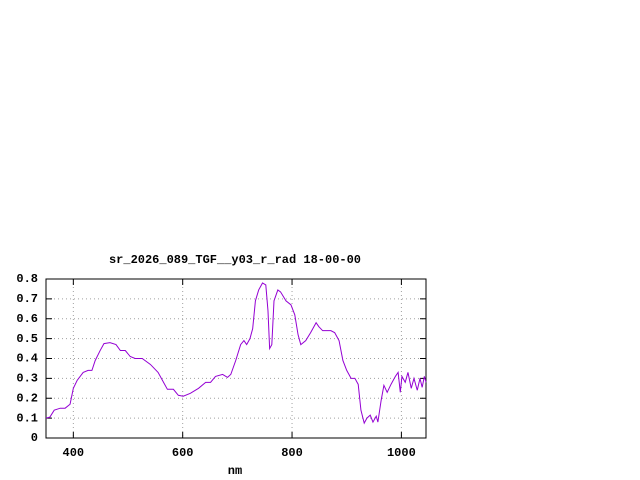 The width and height of the screenshot is (640, 480). Describe the element at coordinates (27, 279) in the screenshot. I see `y-tick-label: 0.8` at that location.